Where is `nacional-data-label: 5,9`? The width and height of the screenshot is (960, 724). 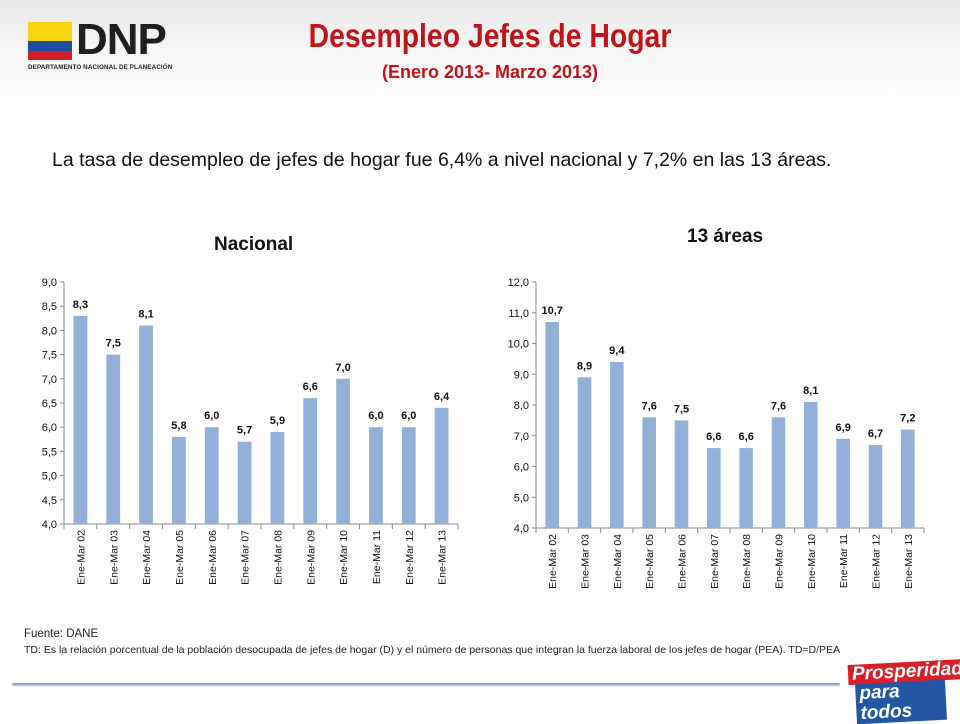
nacional-data-label: 5,9 is located at coordinates (277, 421).